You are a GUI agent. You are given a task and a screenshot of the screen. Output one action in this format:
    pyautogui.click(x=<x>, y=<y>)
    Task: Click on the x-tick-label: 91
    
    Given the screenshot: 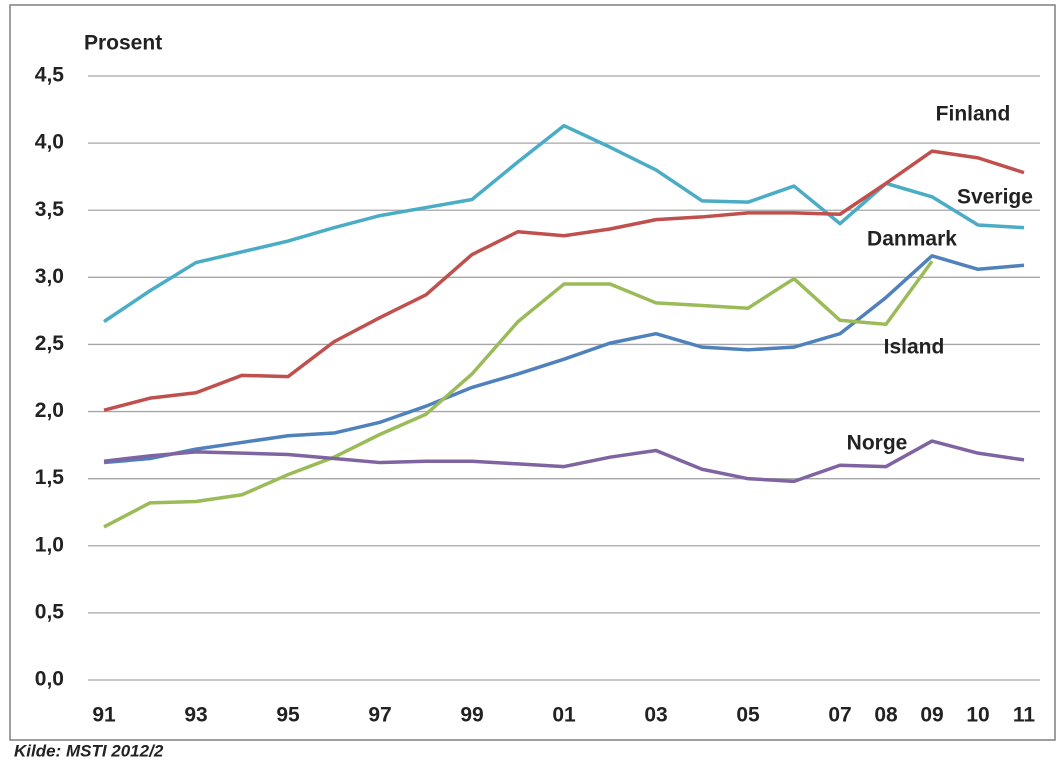 What is the action you would take?
    pyautogui.click(x=104, y=715)
    